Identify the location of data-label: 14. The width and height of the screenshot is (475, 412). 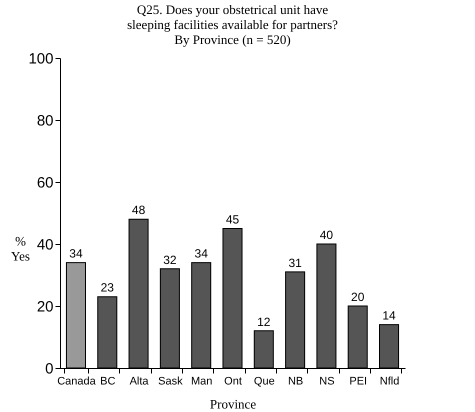
(389, 315).